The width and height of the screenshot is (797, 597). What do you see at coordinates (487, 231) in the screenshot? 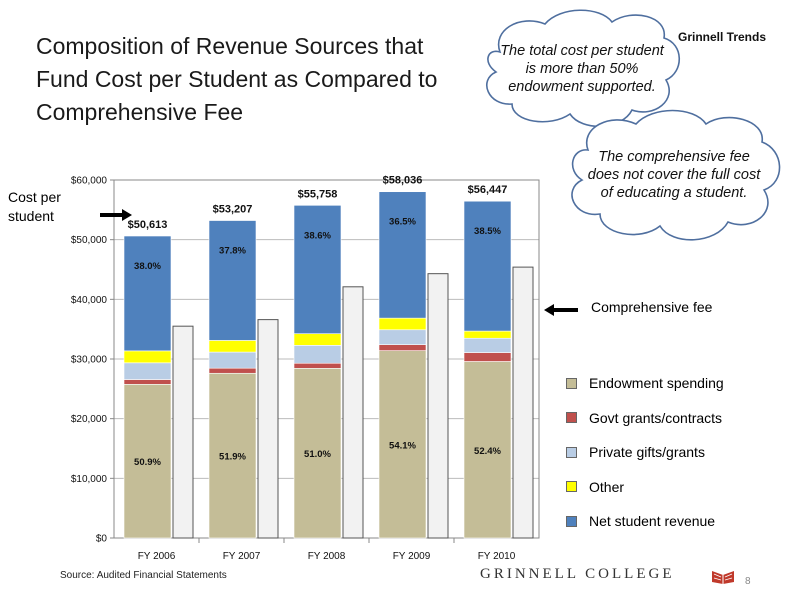
I see `net-student-pct-label: 38.5%` at bounding box center [487, 231].